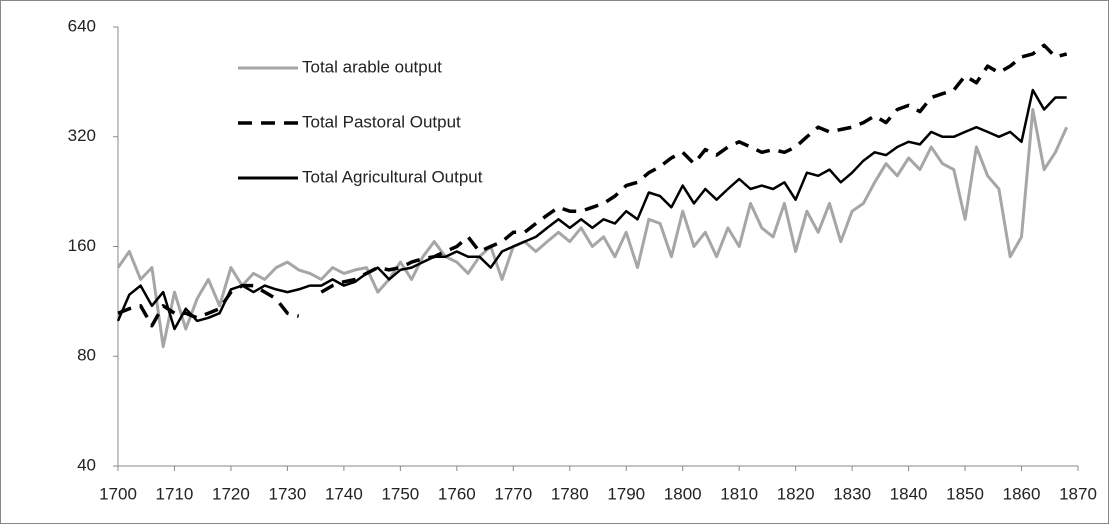 The height and width of the screenshot is (524, 1109). I want to click on legend-label: Total Pastoral Output, so click(381, 121).